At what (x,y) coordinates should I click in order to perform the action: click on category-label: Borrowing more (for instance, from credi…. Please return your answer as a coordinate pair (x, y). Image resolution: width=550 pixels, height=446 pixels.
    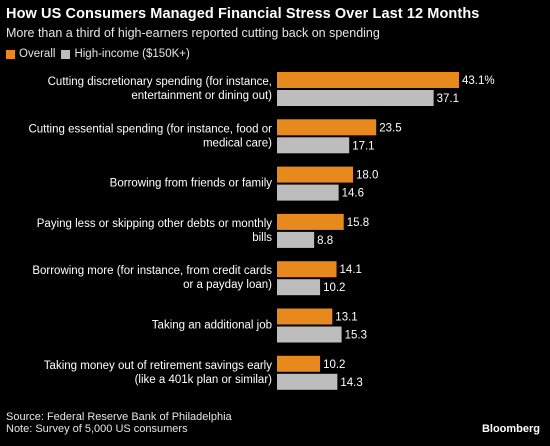
    Looking at the image, I should click on (152, 278).